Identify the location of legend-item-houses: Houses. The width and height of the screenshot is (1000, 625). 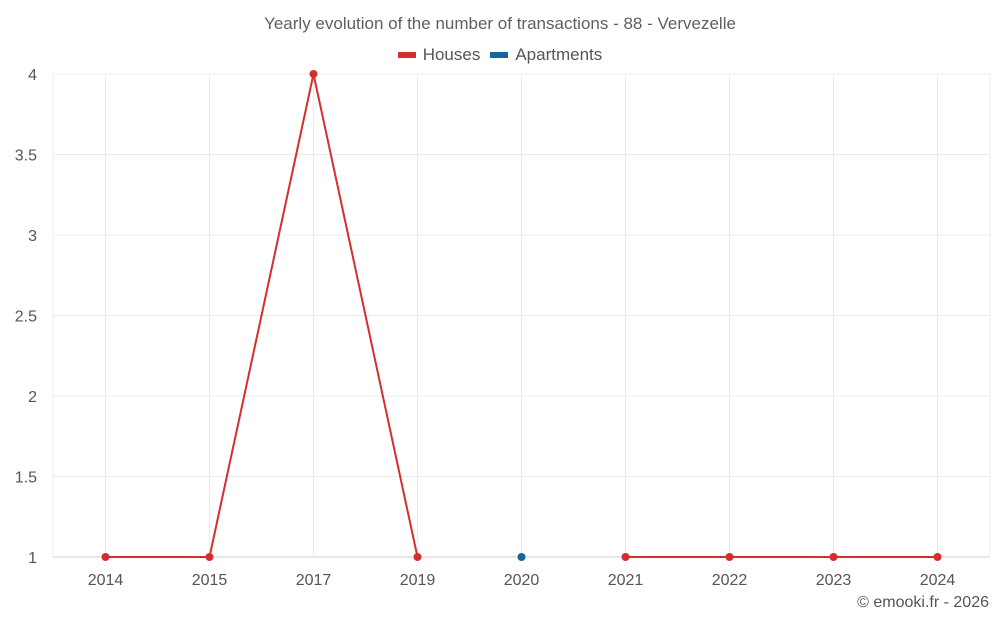
(439, 55).